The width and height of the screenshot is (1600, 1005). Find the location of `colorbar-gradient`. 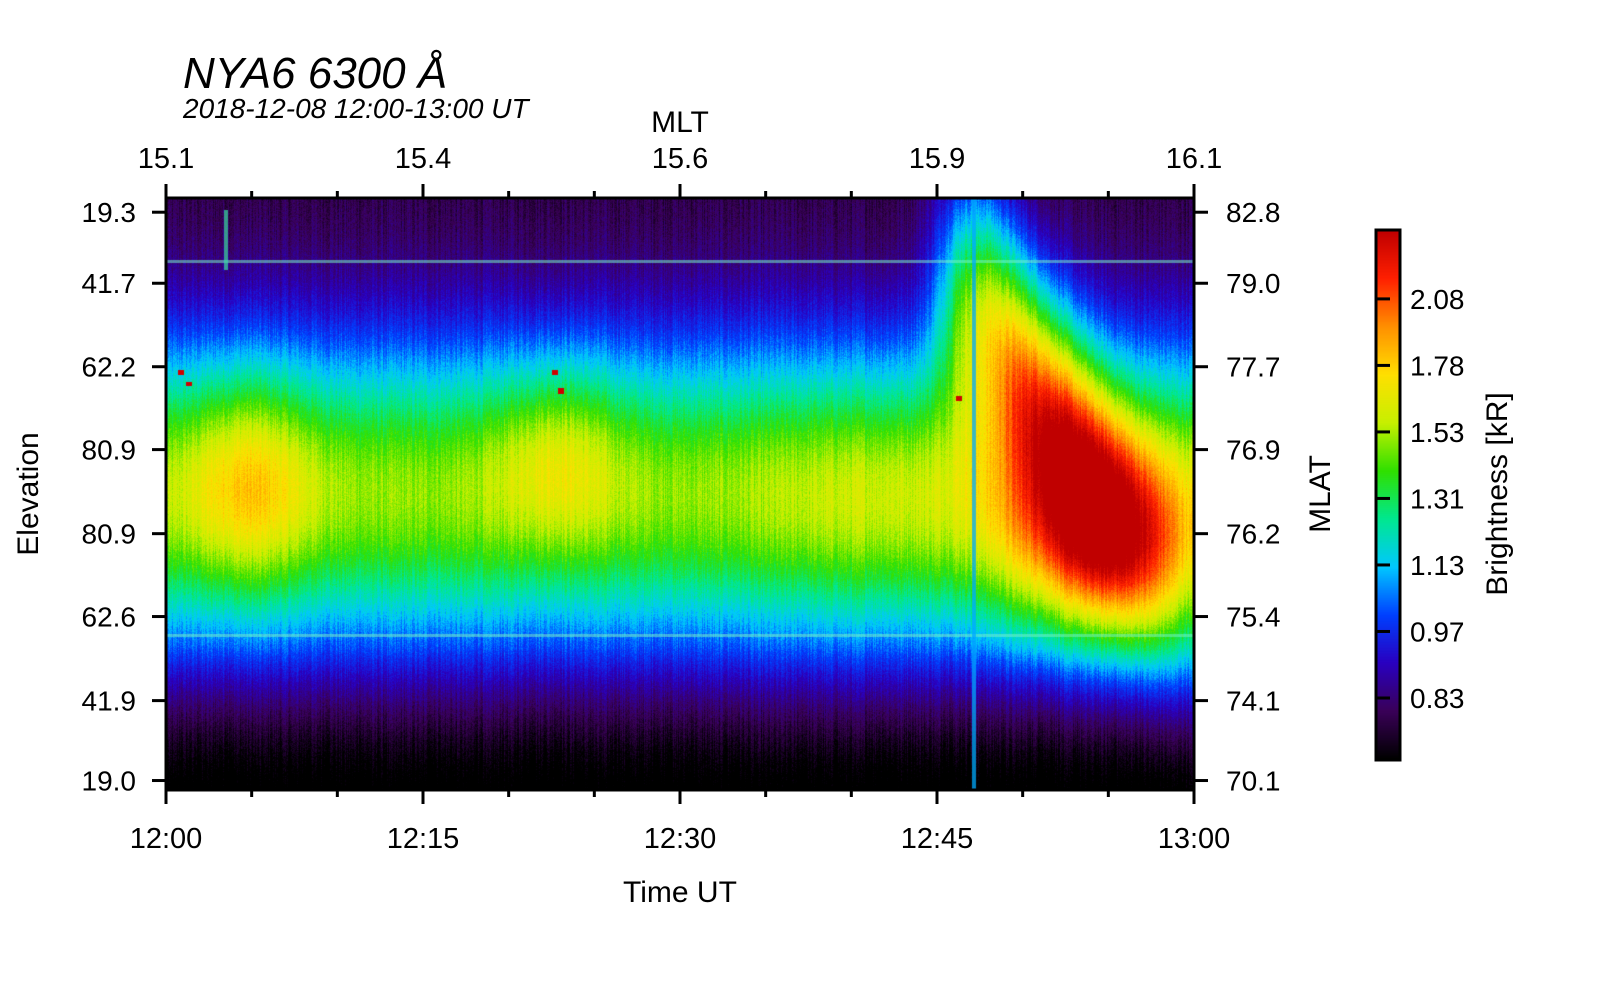

colorbar-gradient is located at coordinates (1388, 495).